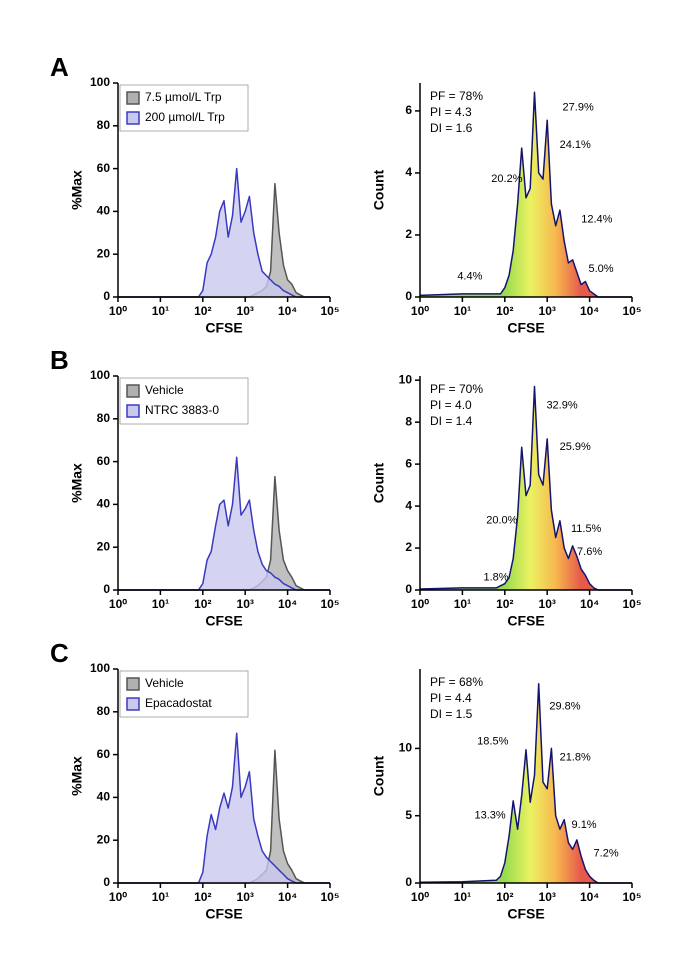  What do you see at coordinates (164, 390) in the screenshot?
I see `legend-label: Vehicle` at bounding box center [164, 390].